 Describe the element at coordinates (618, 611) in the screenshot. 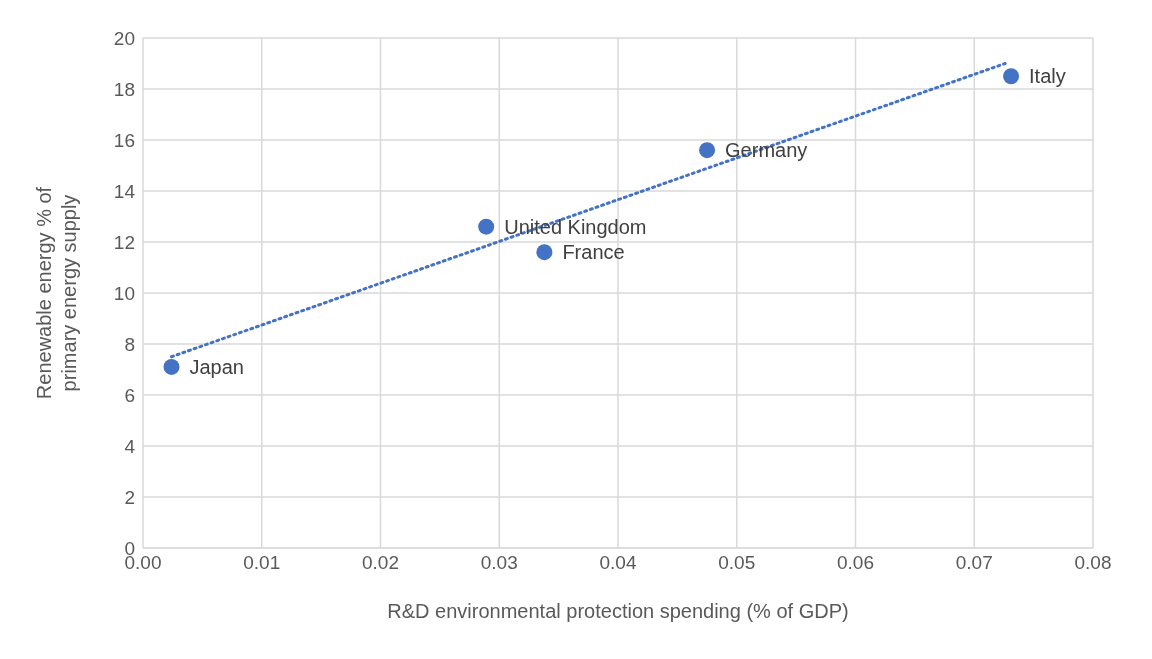

I see `x-axis-title: R&D environmental protection spending (% of GDP)` at that location.